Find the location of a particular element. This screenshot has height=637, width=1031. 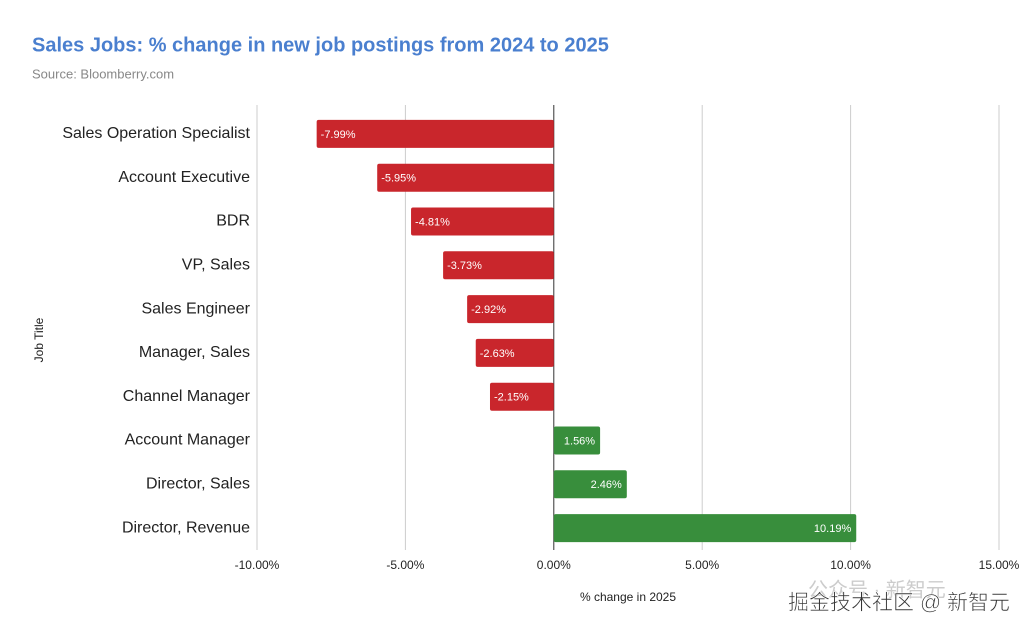

y-tick-label: Manager, Sales is located at coordinates (194, 352).